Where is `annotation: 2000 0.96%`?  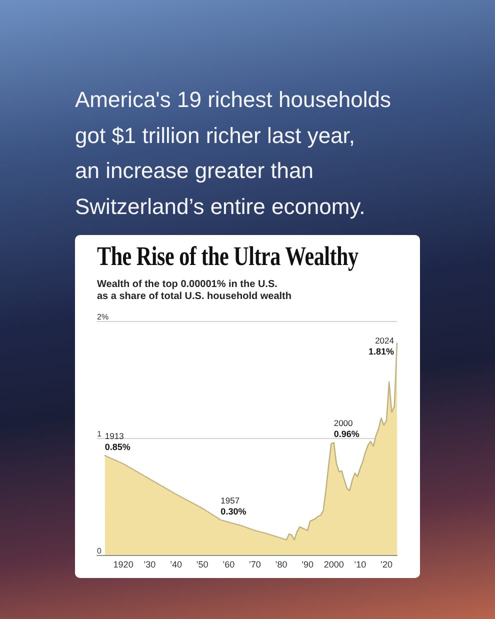
annotation: 2000 0.96% is located at coordinates (347, 429).